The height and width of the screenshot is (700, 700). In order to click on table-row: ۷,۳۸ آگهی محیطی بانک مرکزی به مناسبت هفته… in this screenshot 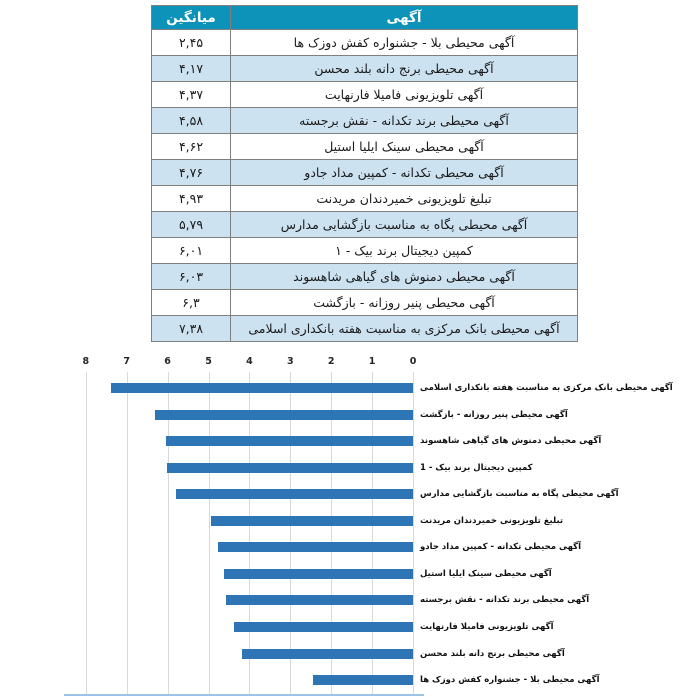, I will do `click(364, 328)`.